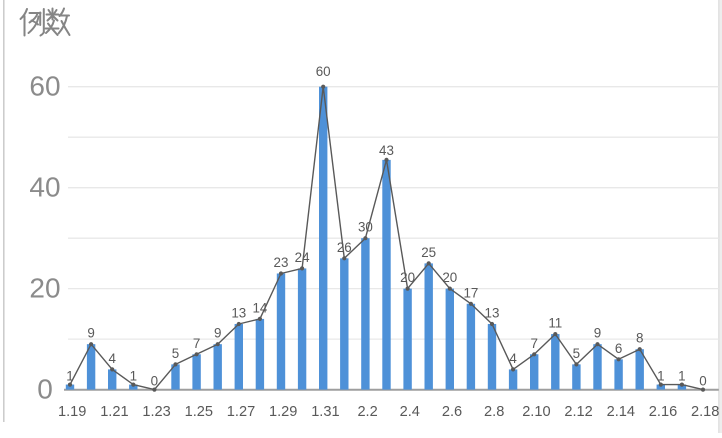 The image size is (722, 438). I want to click on svg-text: 6, so click(618, 348).